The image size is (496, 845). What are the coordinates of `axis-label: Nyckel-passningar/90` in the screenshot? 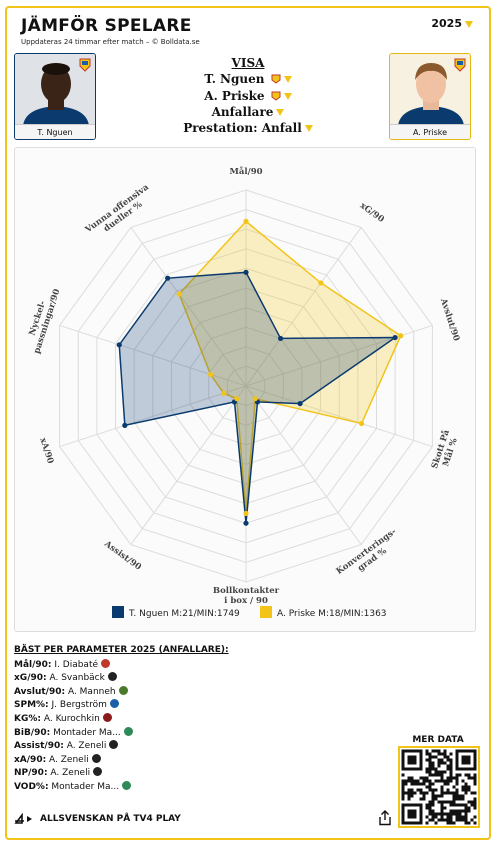 It's located at (43, 320).